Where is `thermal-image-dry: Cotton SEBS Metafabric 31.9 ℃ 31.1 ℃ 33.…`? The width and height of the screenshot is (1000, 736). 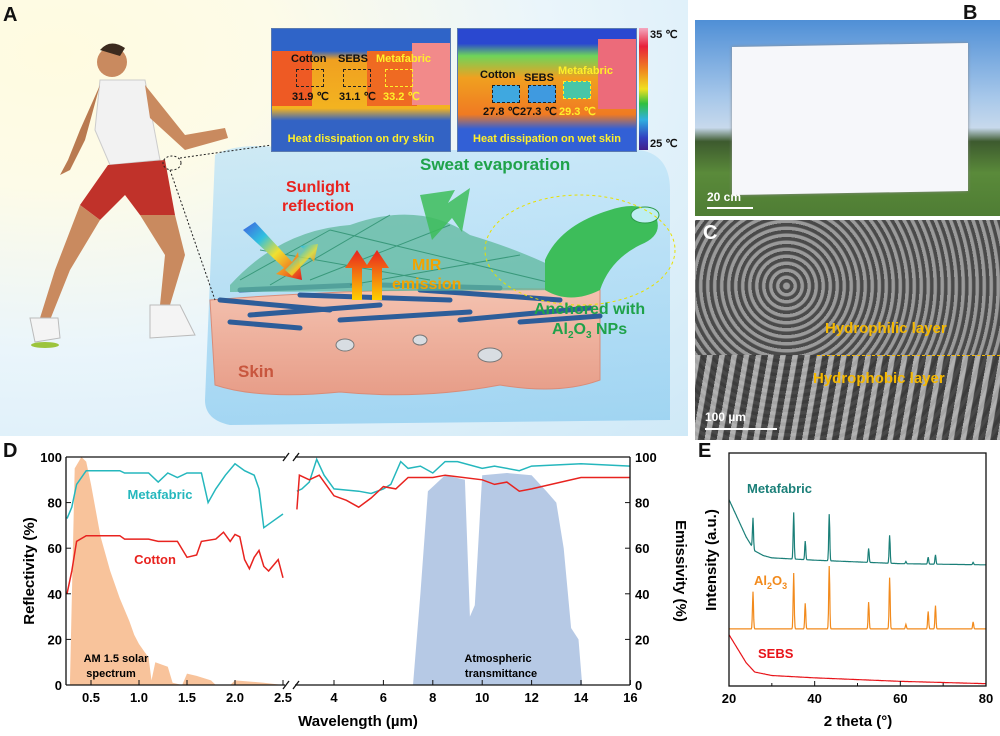
thermal-image-dry: Cotton SEBS Metafabric 31.9 ℃ 31.1 ℃ 33.… is located at coordinates (361, 90).